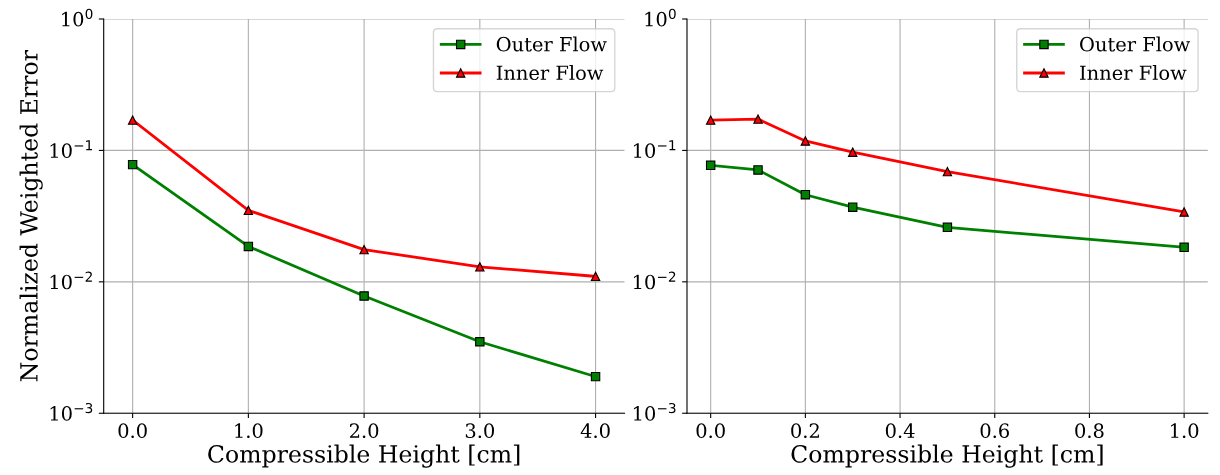  What do you see at coordinates (1089, 431) in the screenshot?
I see `x-tick-label: 0.8` at bounding box center [1089, 431].